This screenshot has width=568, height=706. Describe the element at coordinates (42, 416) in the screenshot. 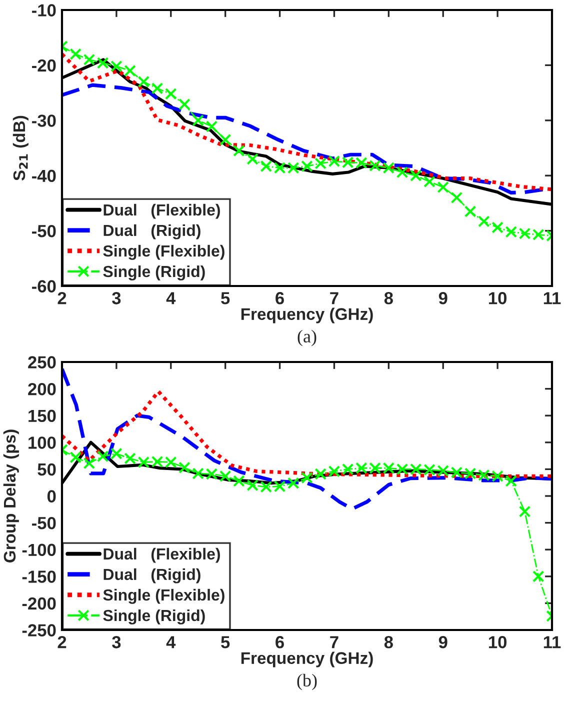

I see `y-tick-label: 150` at that location.